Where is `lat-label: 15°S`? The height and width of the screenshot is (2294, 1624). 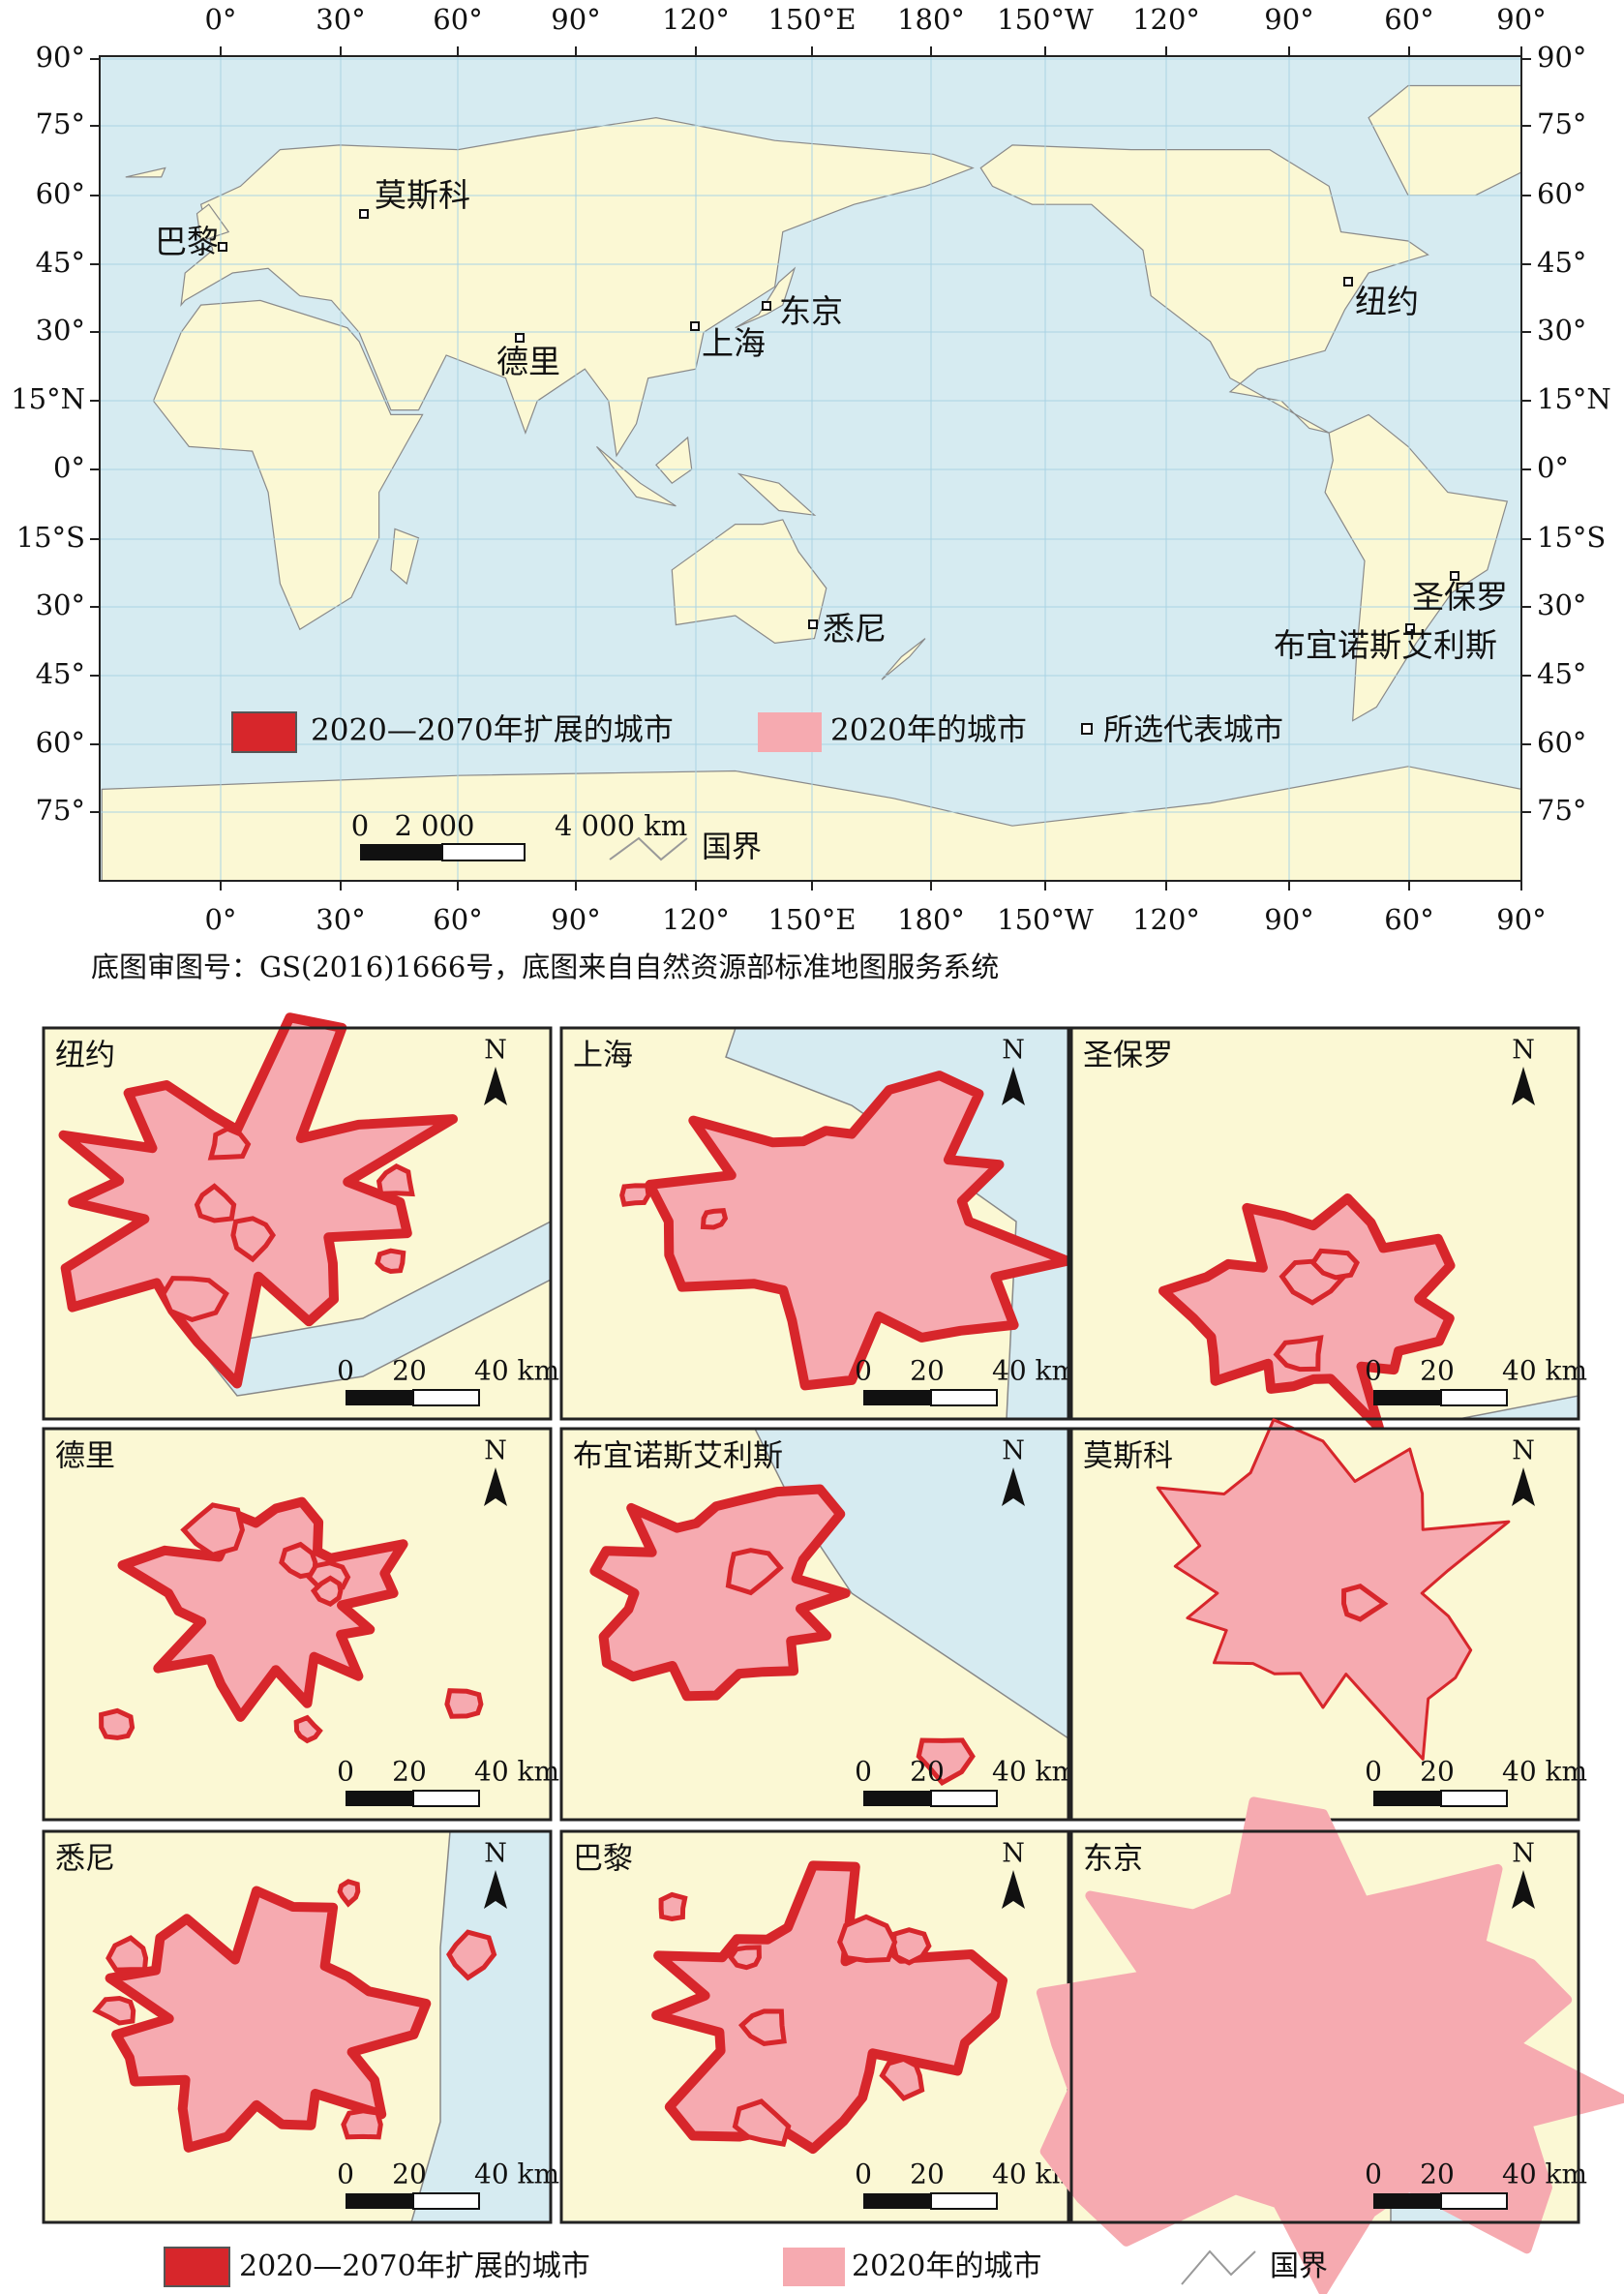
lat-label: 15°S is located at coordinates (1572, 537).